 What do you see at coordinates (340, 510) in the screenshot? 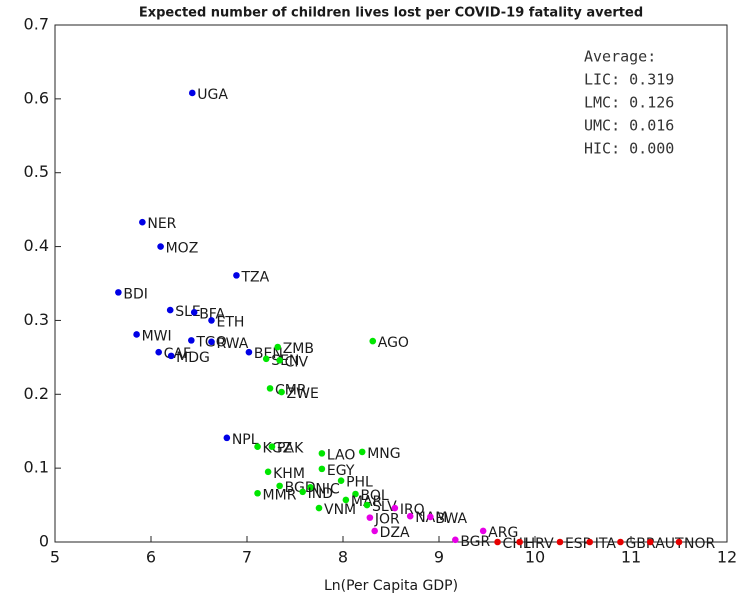
I see `point-label: VNM` at bounding box center [340, 510].